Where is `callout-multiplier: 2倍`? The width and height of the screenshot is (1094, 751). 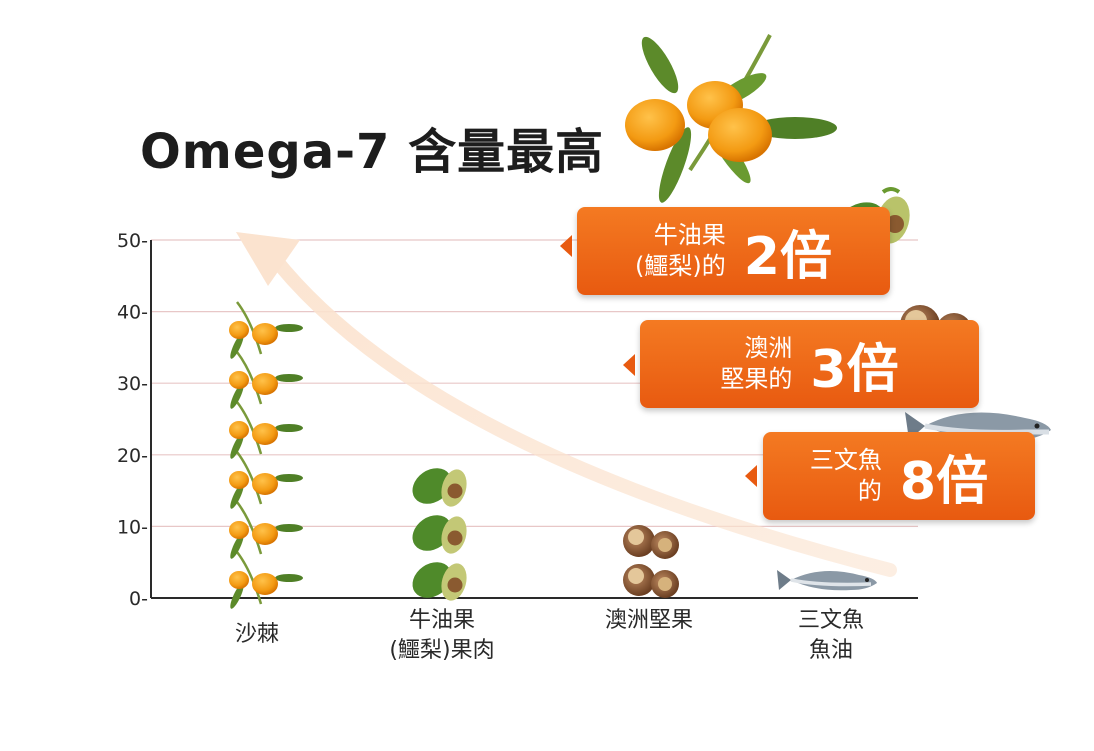
callout-multiplier: 2倍 is located at coordinates (787, 256).